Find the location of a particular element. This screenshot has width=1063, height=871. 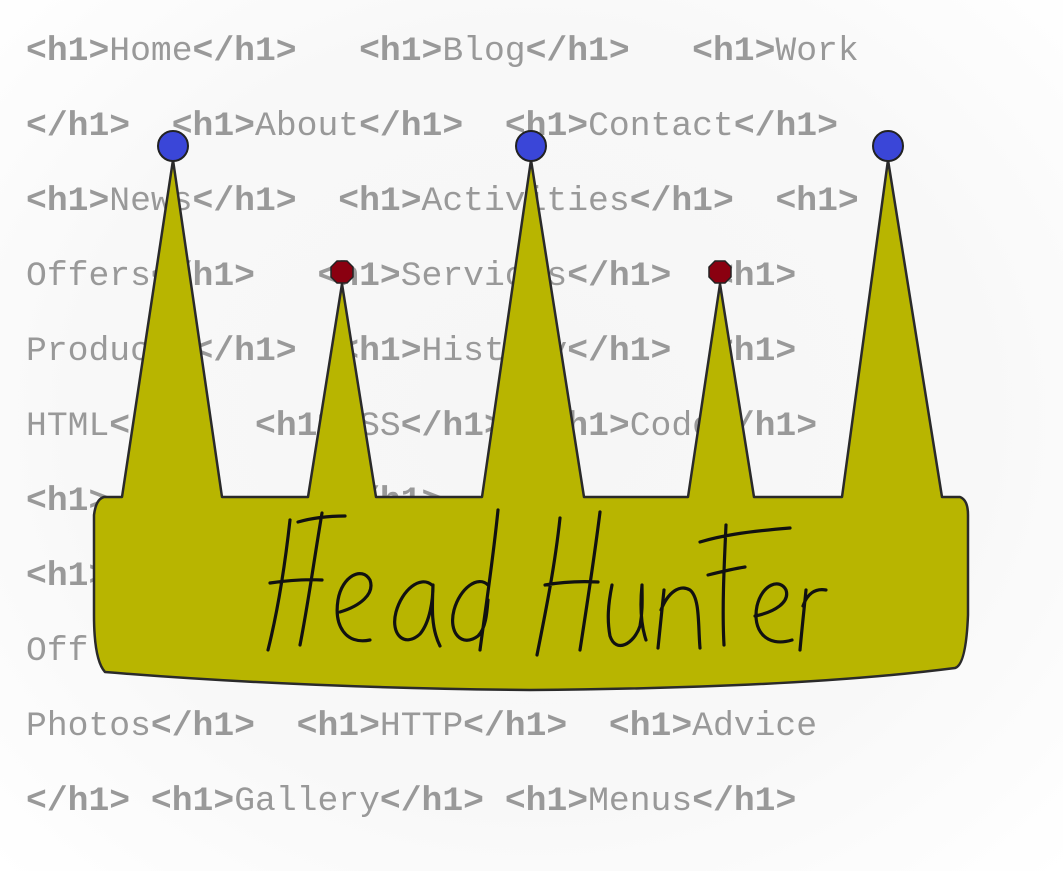

menu-word-text: HTTP is located at coordinates (421, 726).